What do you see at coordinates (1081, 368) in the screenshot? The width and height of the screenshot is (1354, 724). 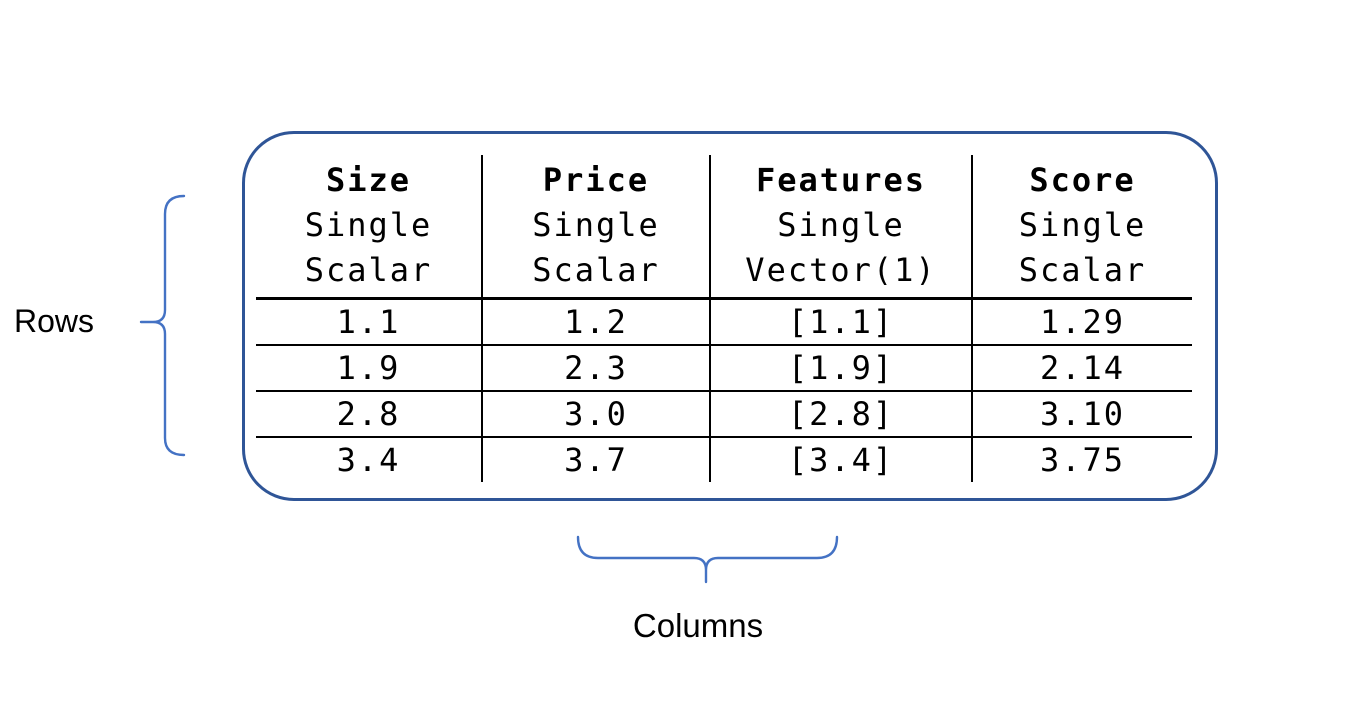 I see `table-cell: 2.14` at bounding box center [1081, 368].